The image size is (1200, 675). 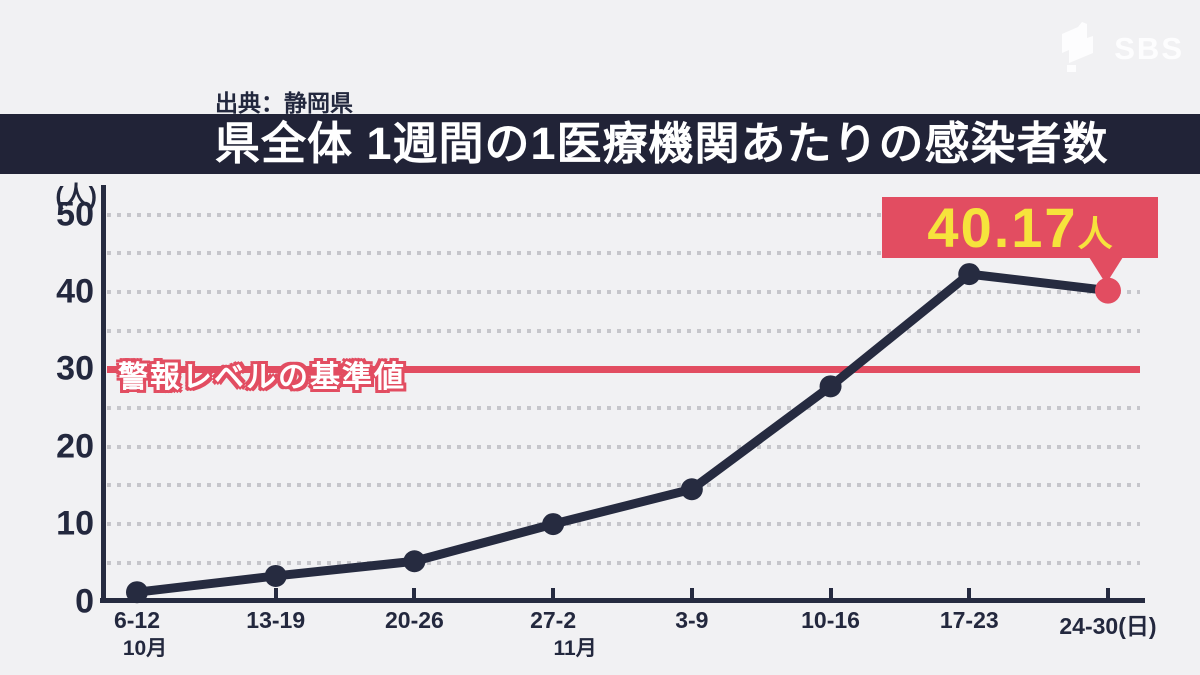 I want to click on x-axis-label: 17-23, so click(x=969, y=620).